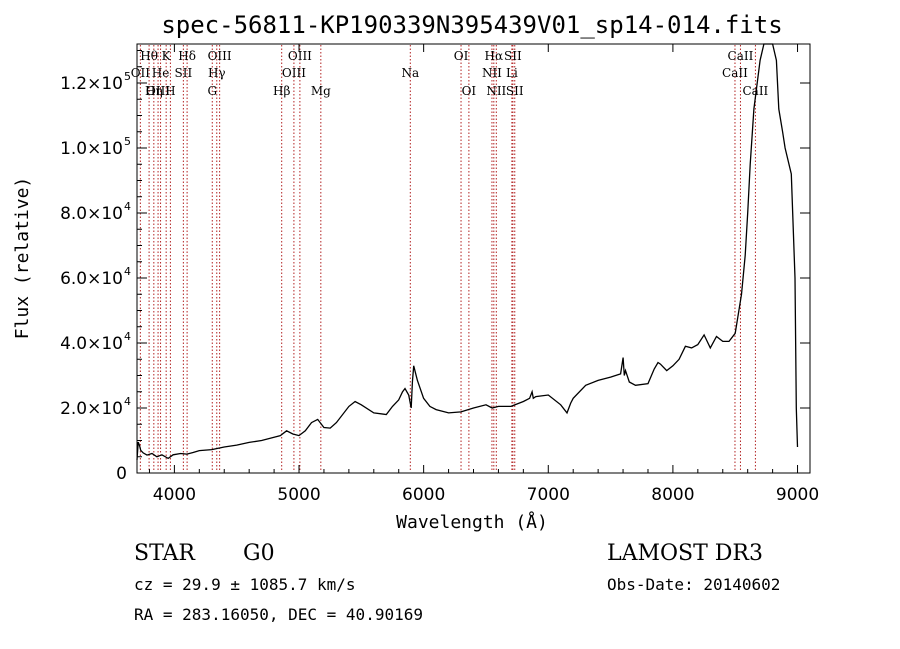  I want to click on y-tick-exponent-2: 4, so click(127, 336).